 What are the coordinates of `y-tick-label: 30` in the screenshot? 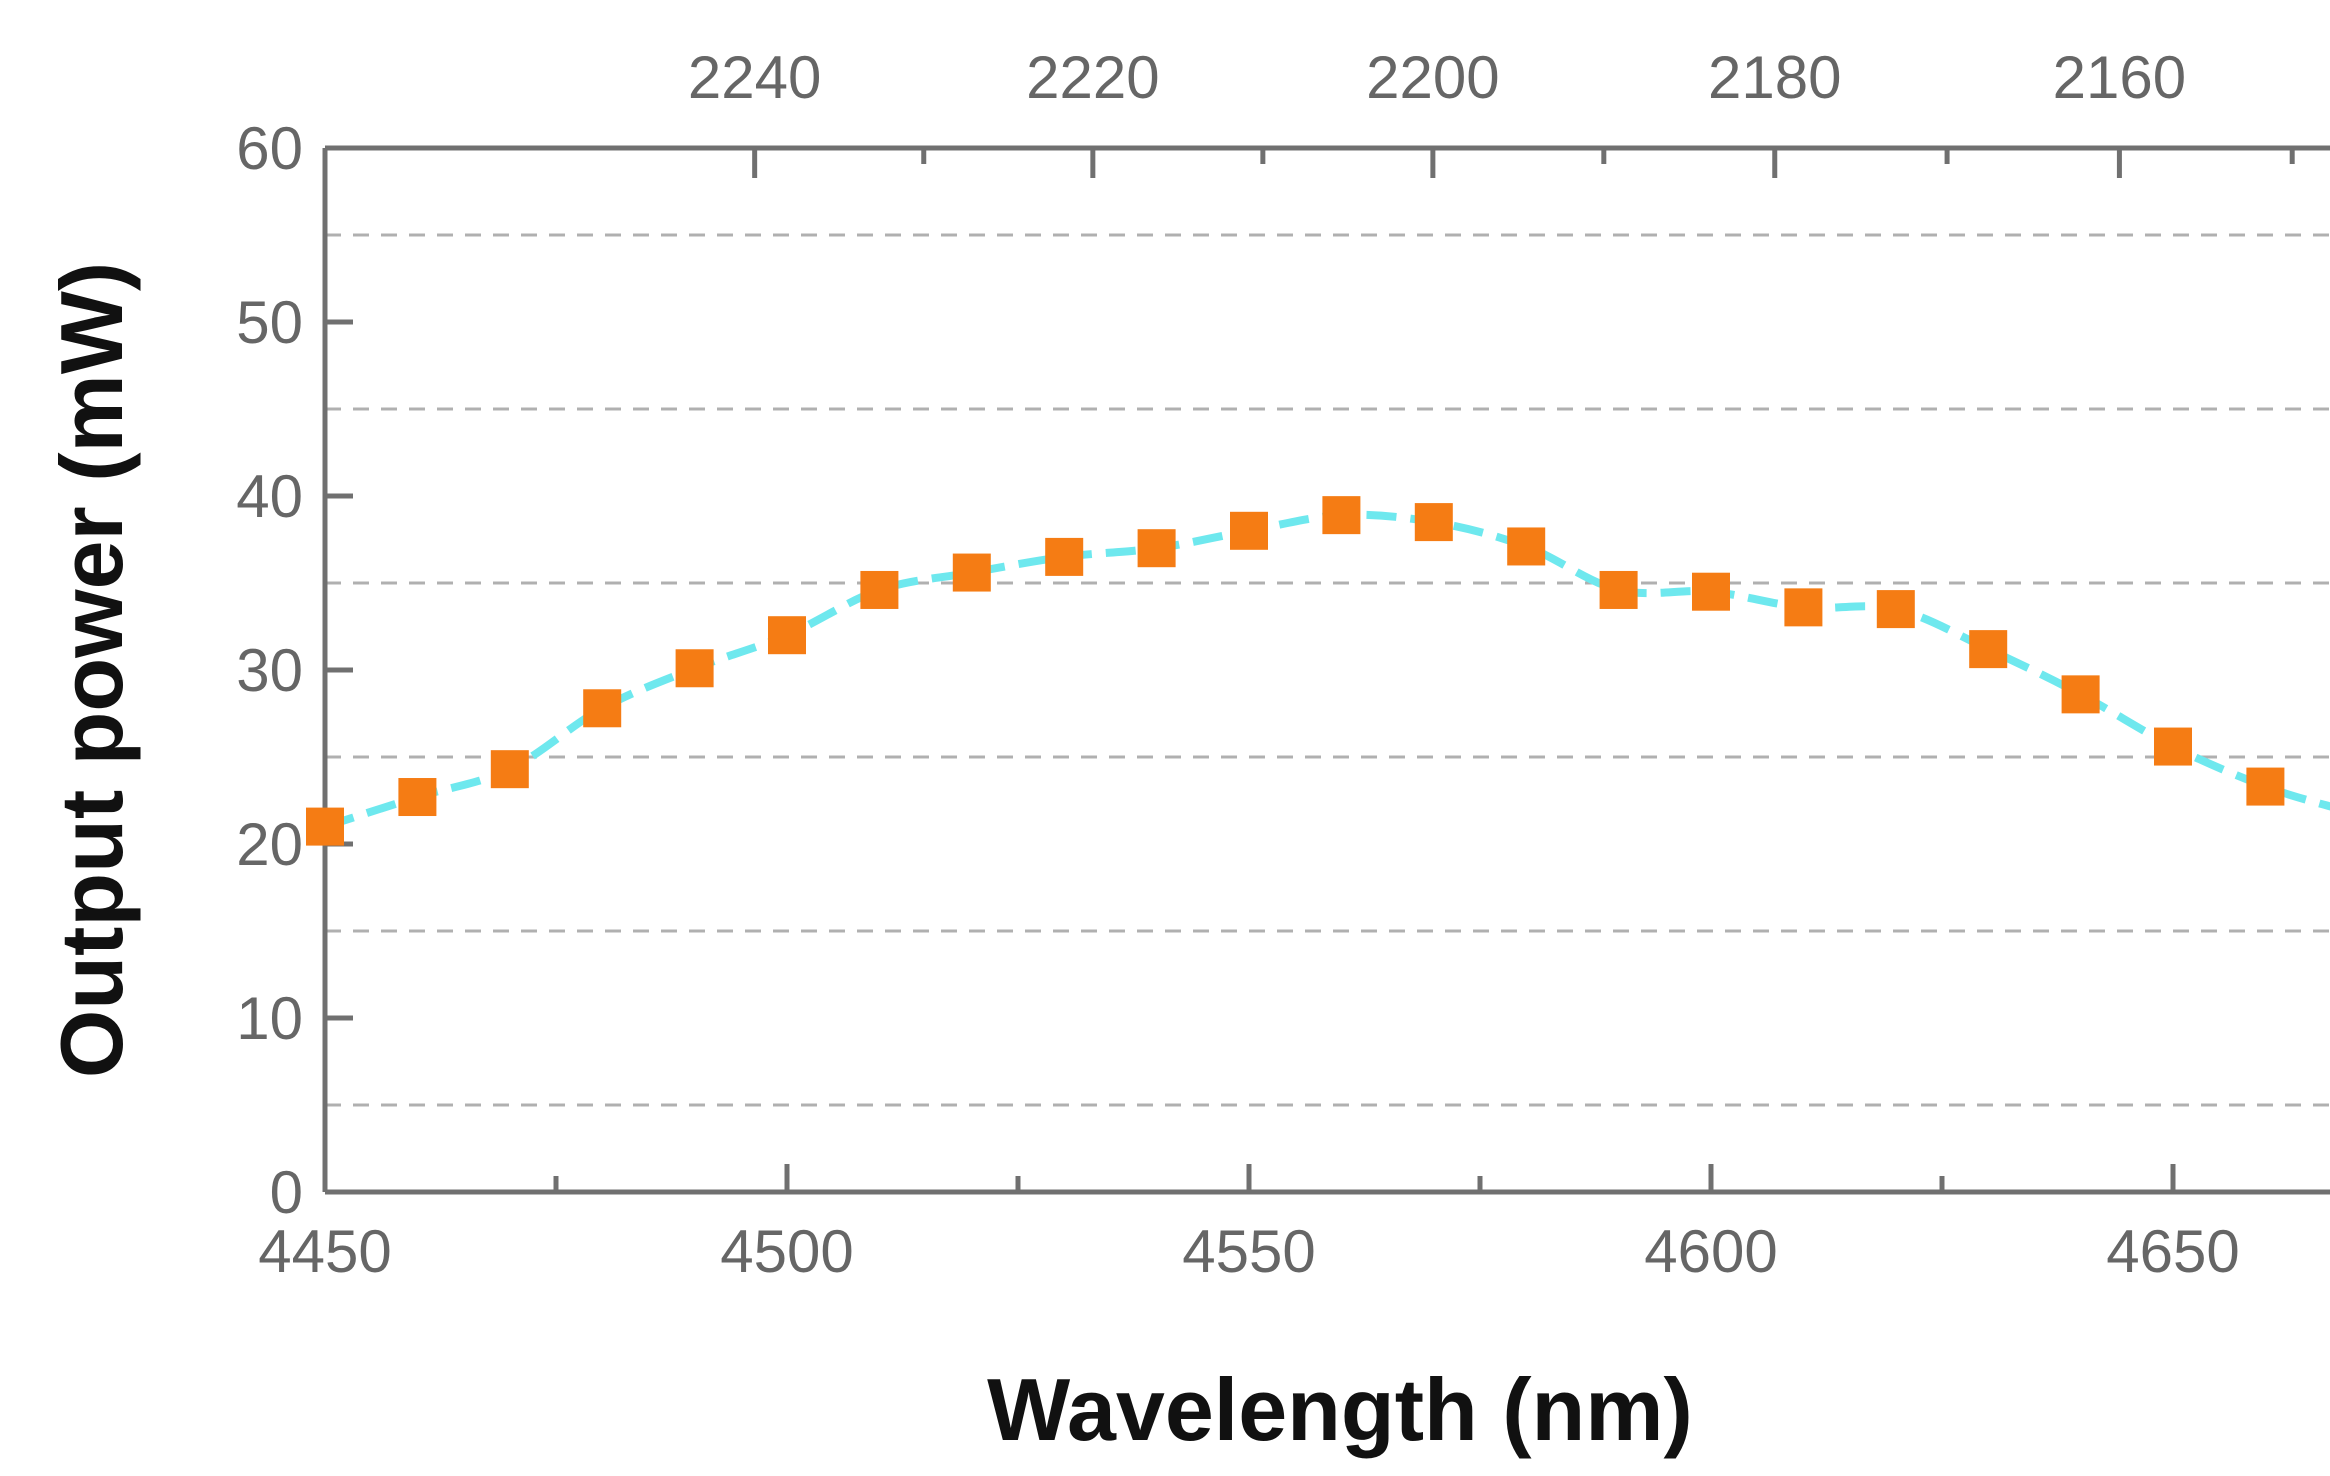 It's located at (269, 670).